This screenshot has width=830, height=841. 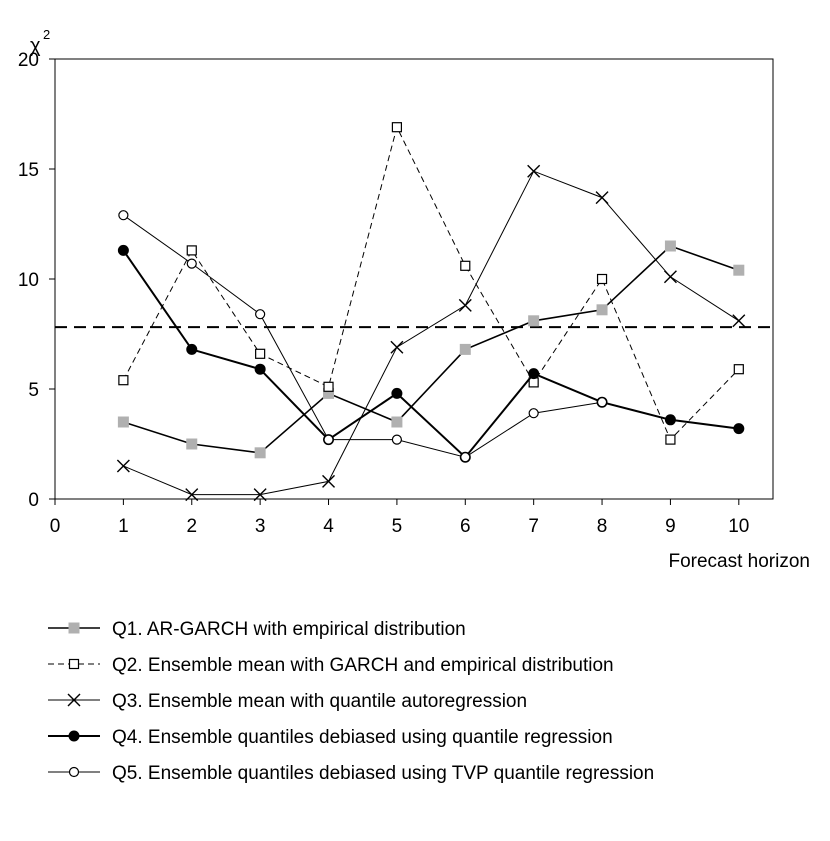 I want to click on x-tick-label: 2, so click(x=191, y=526).